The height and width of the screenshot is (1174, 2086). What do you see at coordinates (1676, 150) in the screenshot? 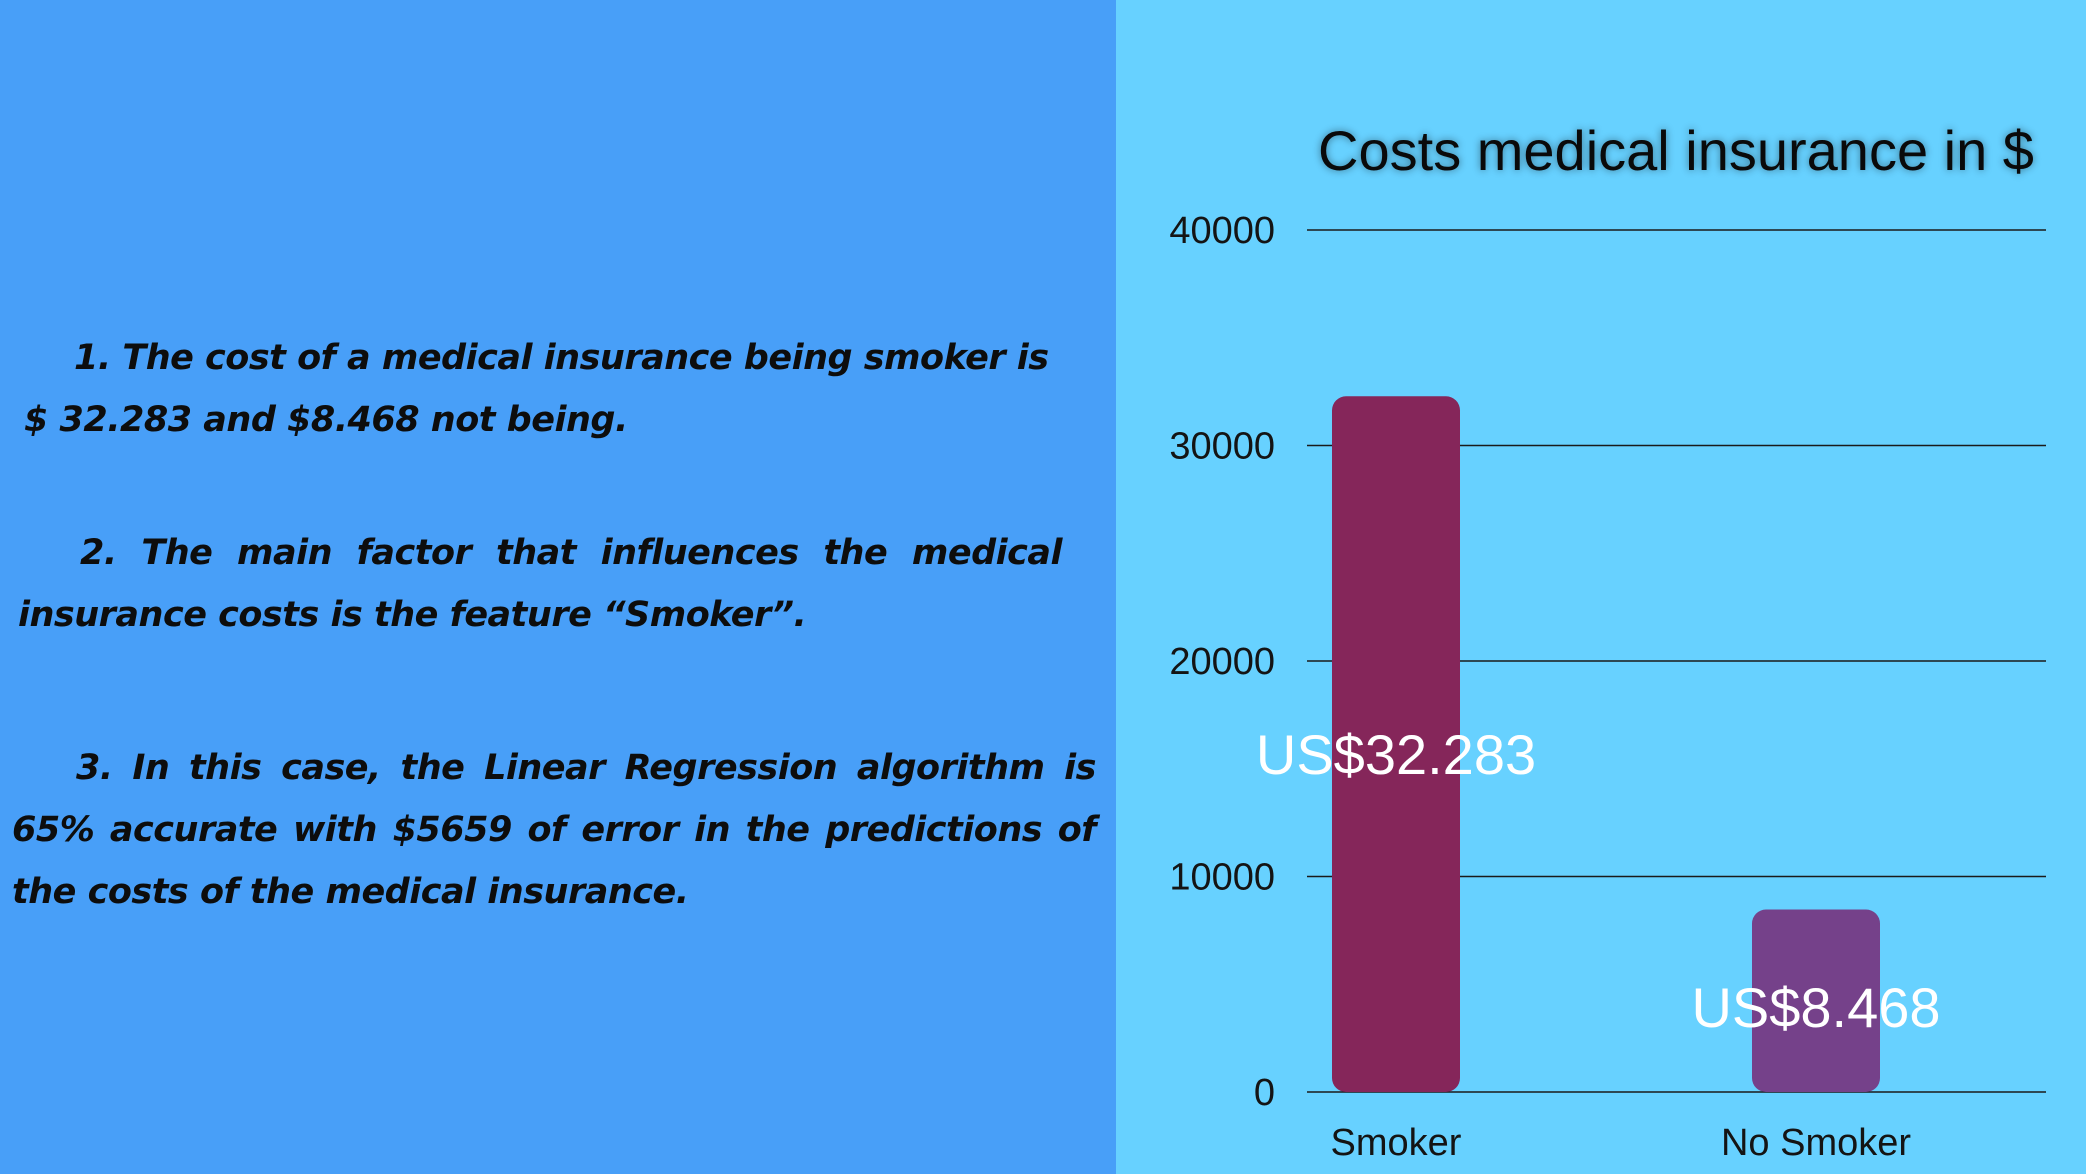
I see `chart-title: Costs medical insurance in $` at bounding box center [1676, 150].